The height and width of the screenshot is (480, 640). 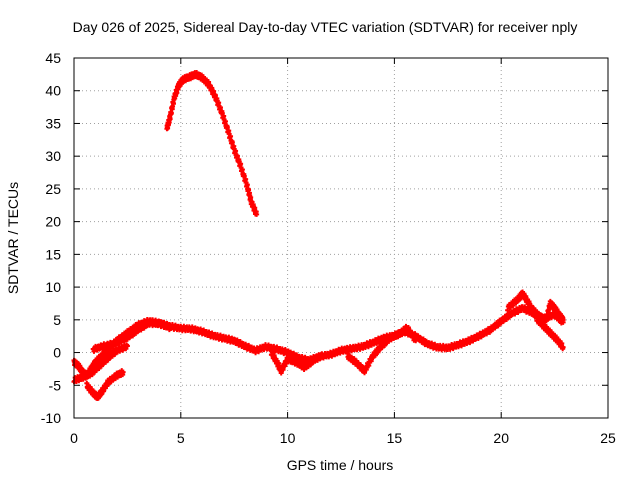 What do you see at coordinates (13, 238) in the screenshot?
I see `y-axis-label: SDTVAR / TECUs` at bounding box center [13, 238].